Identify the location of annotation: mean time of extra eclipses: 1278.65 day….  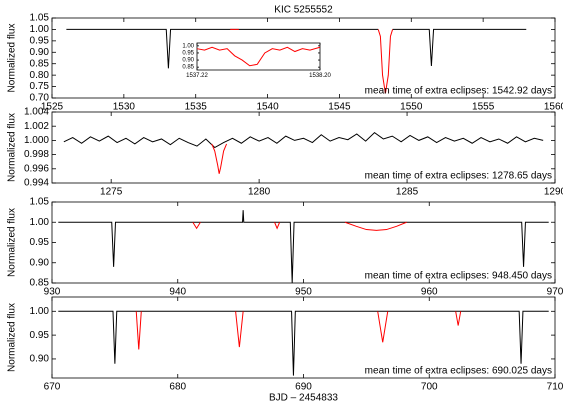
(458, 176).